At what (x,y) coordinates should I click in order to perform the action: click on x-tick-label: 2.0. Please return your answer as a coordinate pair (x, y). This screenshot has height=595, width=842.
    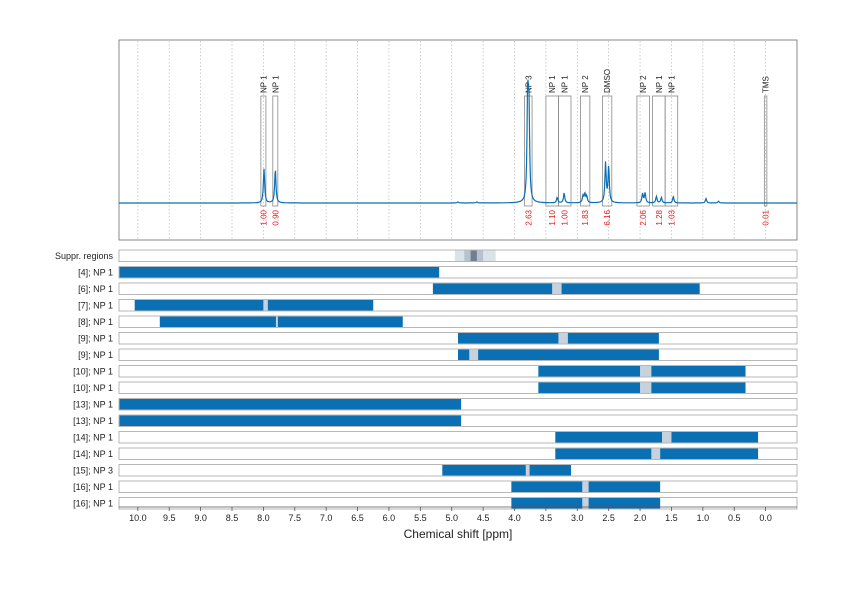
    Looking at the image, I should click on (640, 518).